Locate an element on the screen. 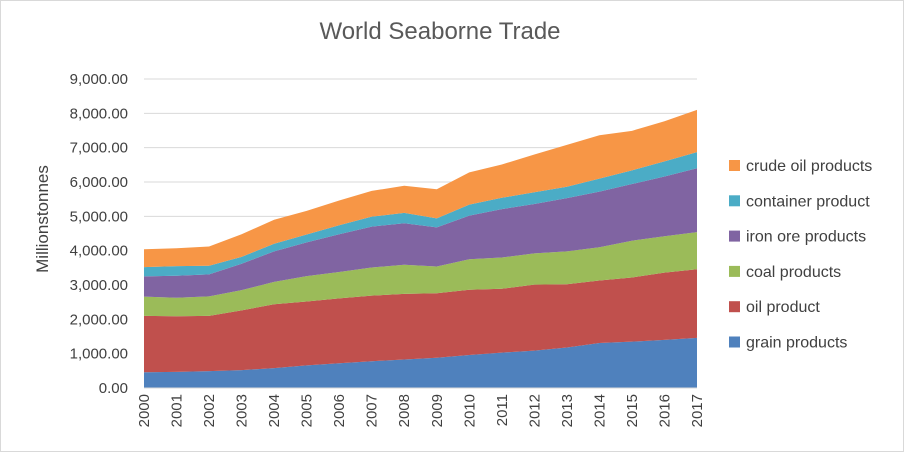 The image size is (904, 452). x-tick-label: 2009 is located at coordinates (437, 410).